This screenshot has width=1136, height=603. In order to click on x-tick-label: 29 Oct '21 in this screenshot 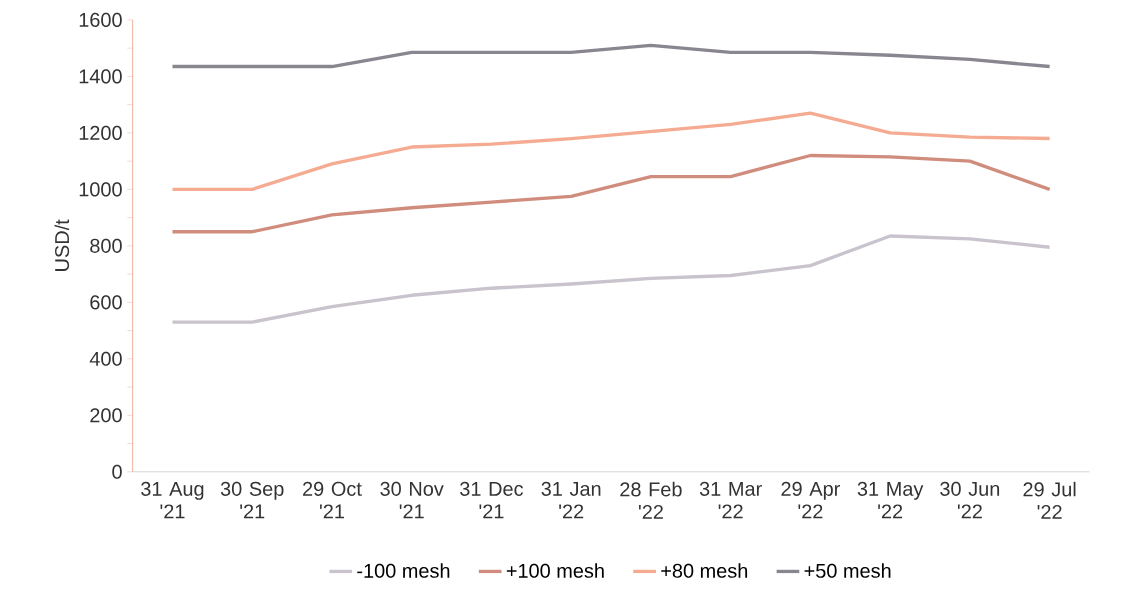, I will do `click(332, 500)`.